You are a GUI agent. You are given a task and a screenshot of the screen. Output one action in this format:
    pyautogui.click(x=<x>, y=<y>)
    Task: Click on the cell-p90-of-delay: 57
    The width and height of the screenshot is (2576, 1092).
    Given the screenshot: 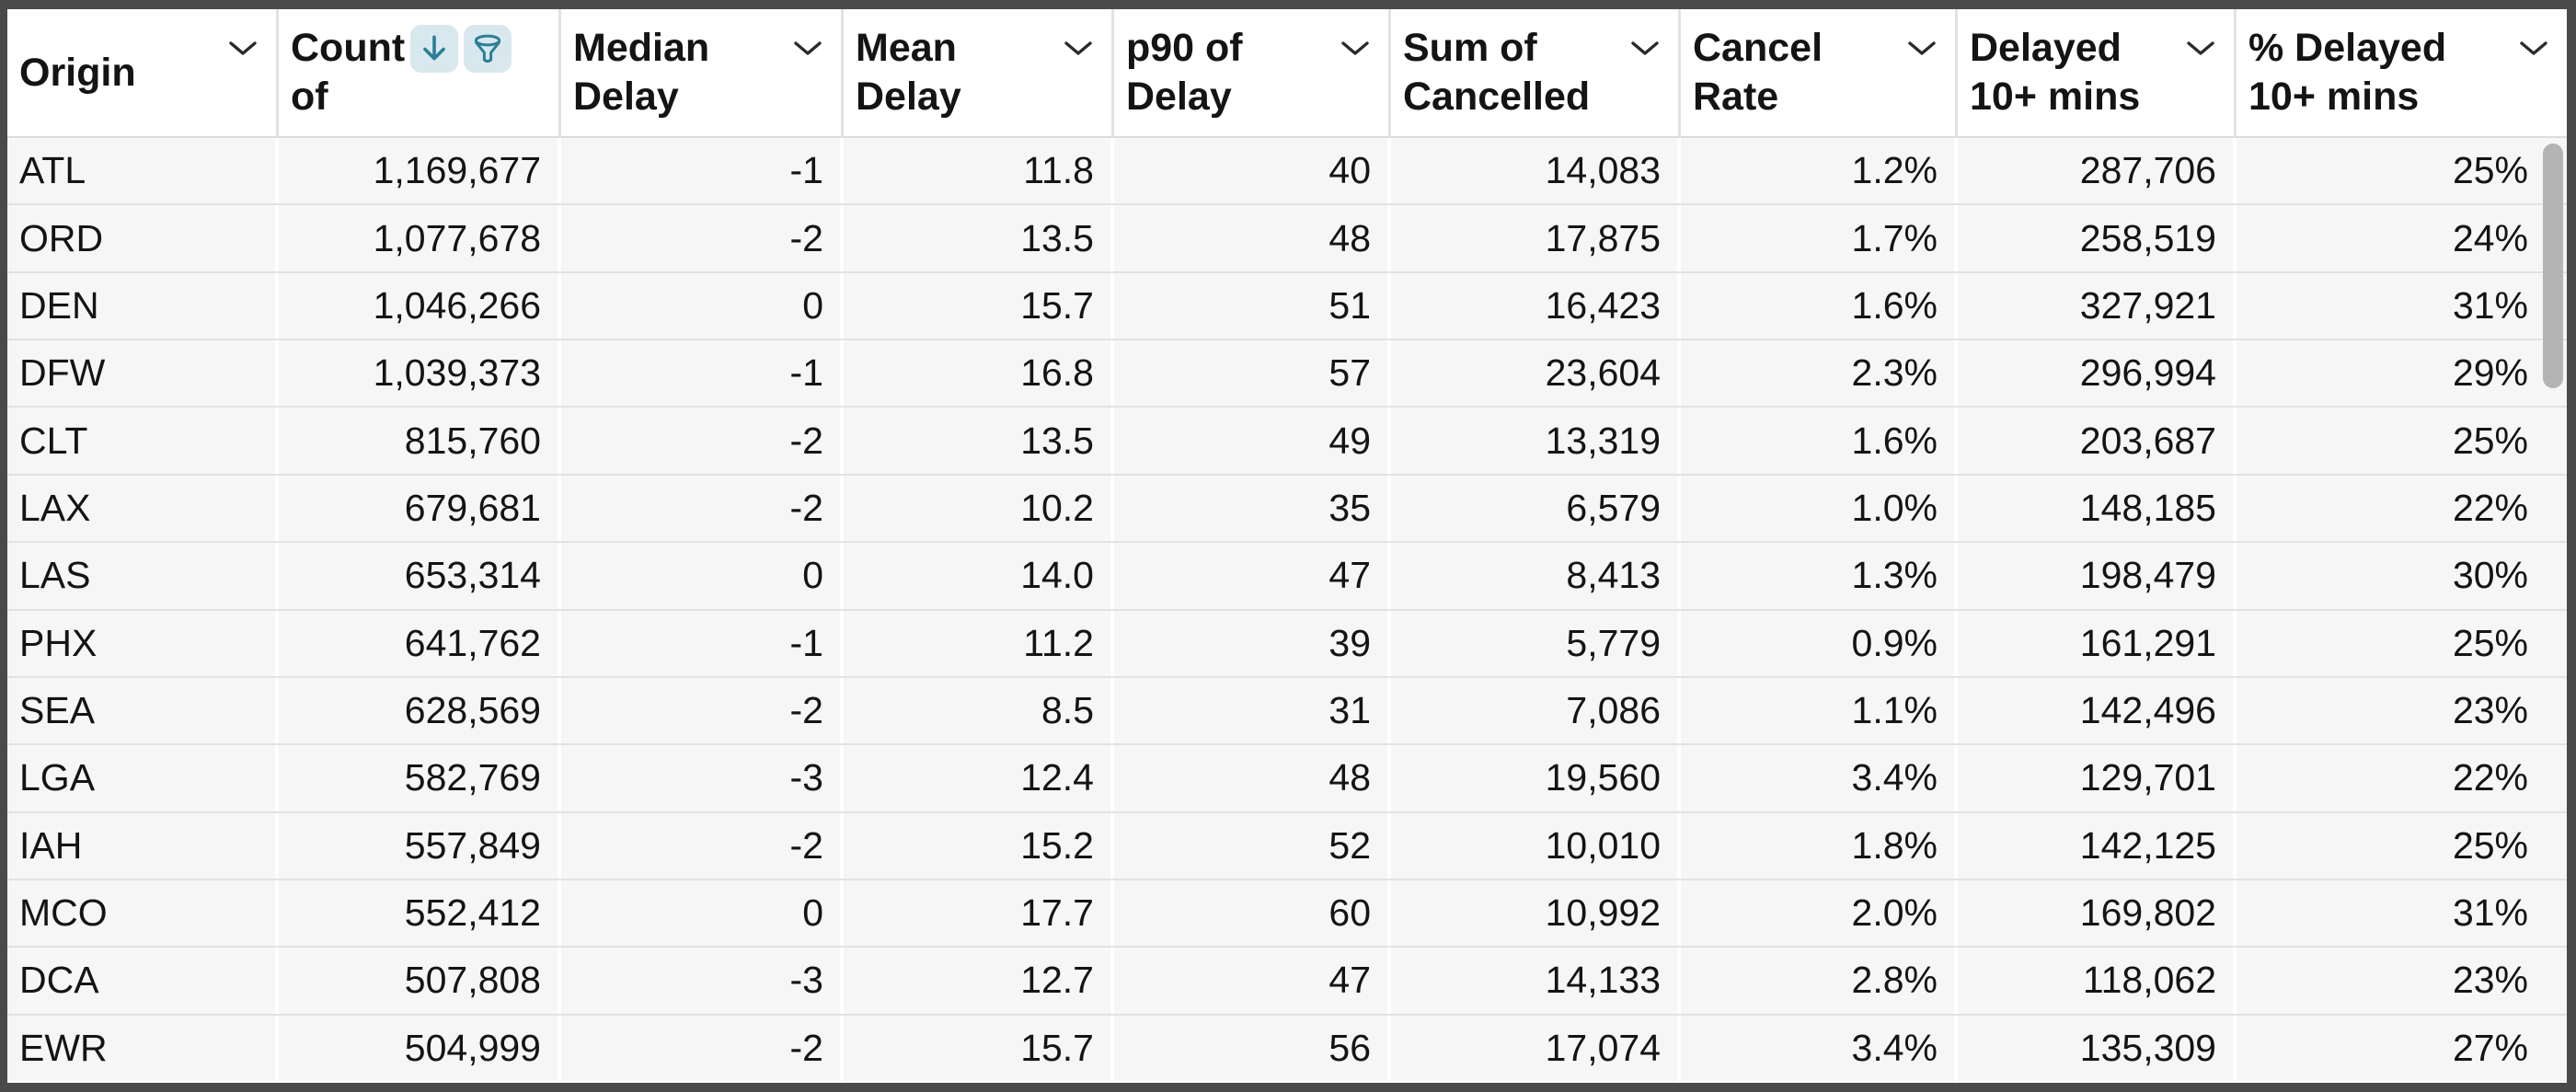 What is the action you would take?
    pyautogui.click(x=1252, y=373)
    